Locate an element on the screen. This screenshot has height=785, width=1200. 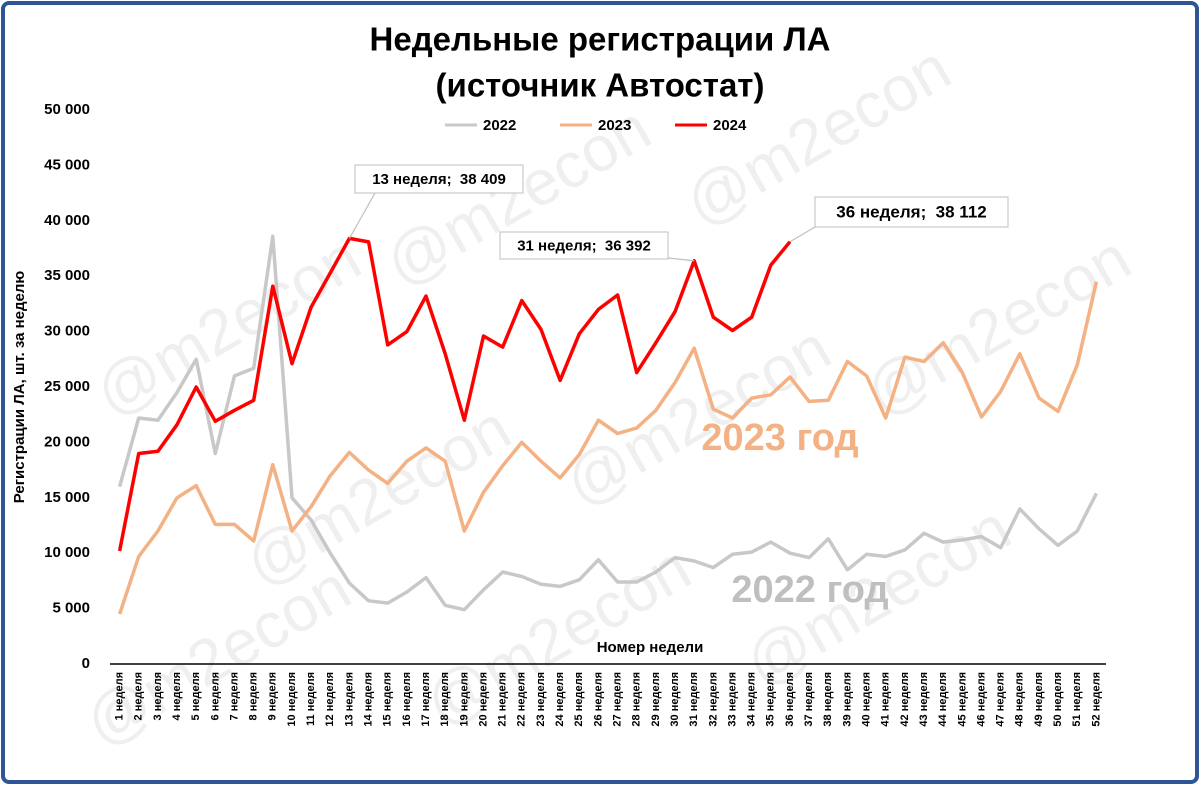
x-tick-label: 36 неделя is located at coordinates (790, 699).